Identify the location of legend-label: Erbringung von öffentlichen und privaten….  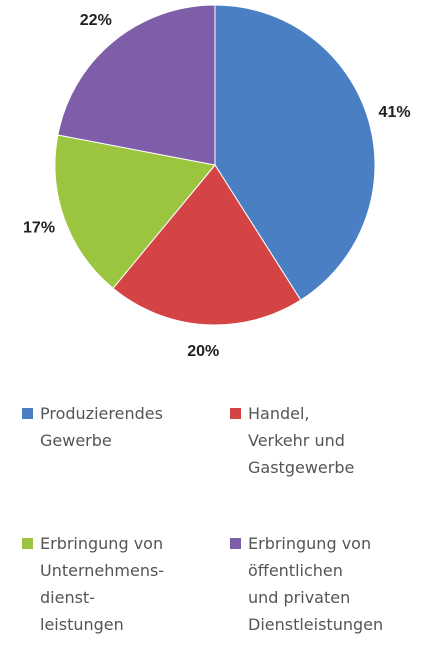
(316, 584).